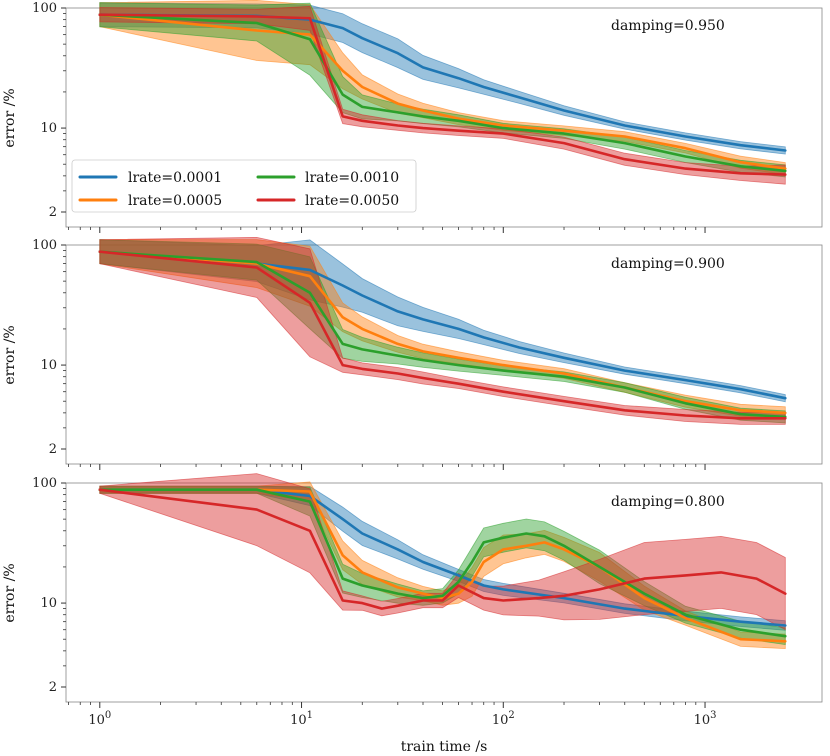  What do you see at coordinates (48, 365) in the screenshot?
I see `panel-2-y-tick-label-10: 10` at bounding box center [48, 365].